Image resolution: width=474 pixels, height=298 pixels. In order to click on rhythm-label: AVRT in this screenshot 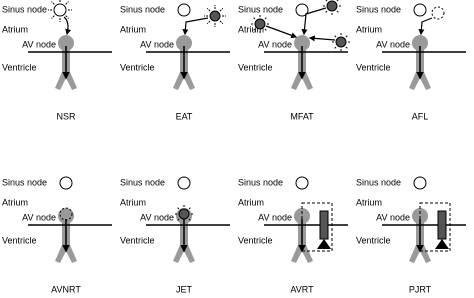, I will do `click(302, 289)`.